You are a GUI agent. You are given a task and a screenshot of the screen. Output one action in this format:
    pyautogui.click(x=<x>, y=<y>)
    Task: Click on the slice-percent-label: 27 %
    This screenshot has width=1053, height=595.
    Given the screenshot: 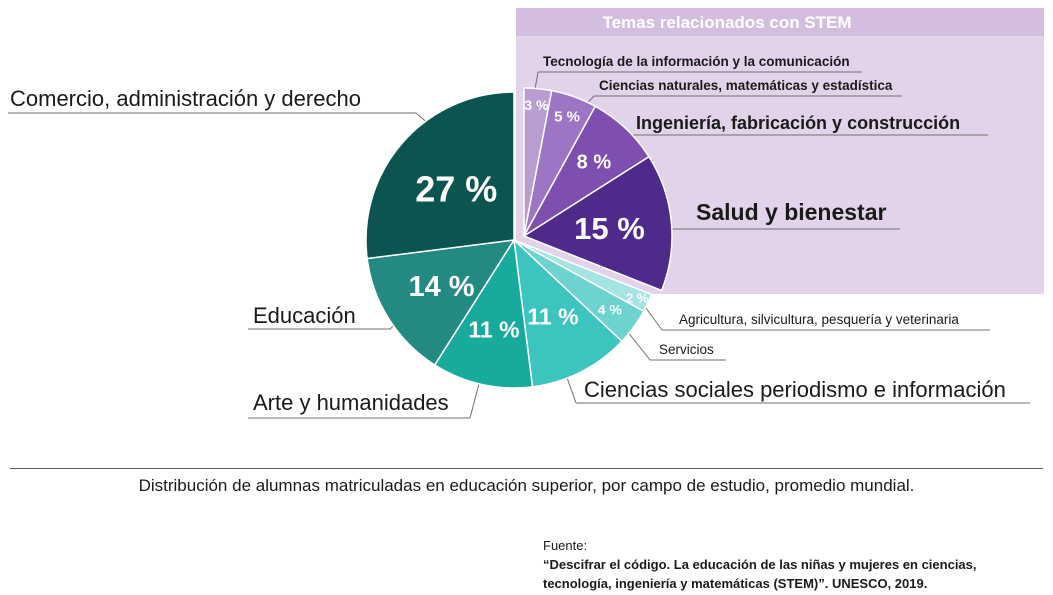 What is the action you would take?
    pyautogui.click(x=456, y=189)
    